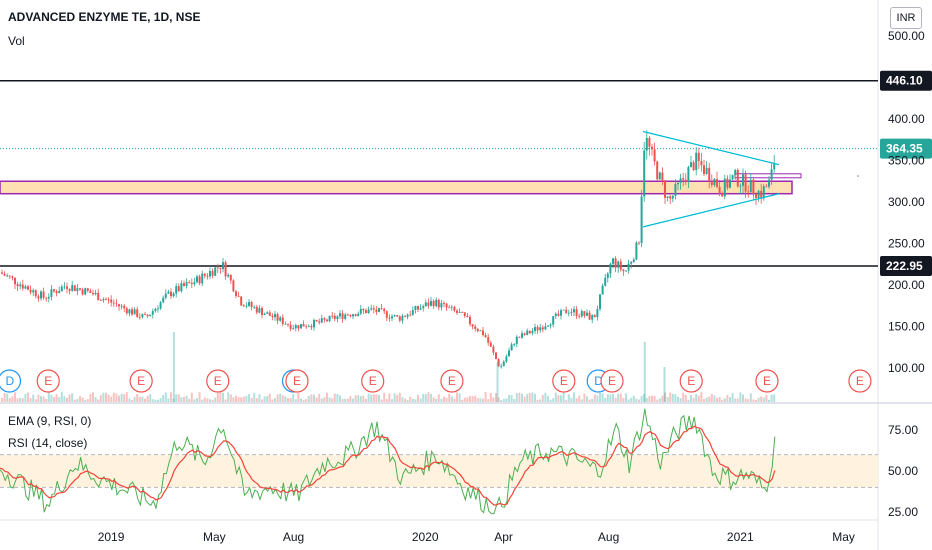 This screenshot has width=932, height=550. What do you see at coordinates (711, 148) in the screenshot?
I see `triangle-upper-trendline` at bounding box center [711, 148].